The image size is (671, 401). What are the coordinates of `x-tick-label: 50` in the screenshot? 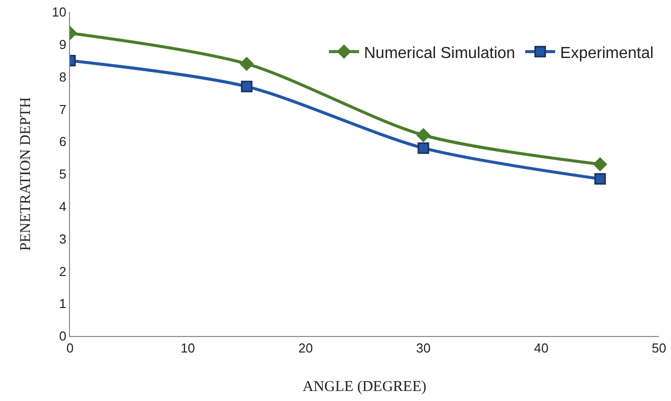 It's located at (659, 348).